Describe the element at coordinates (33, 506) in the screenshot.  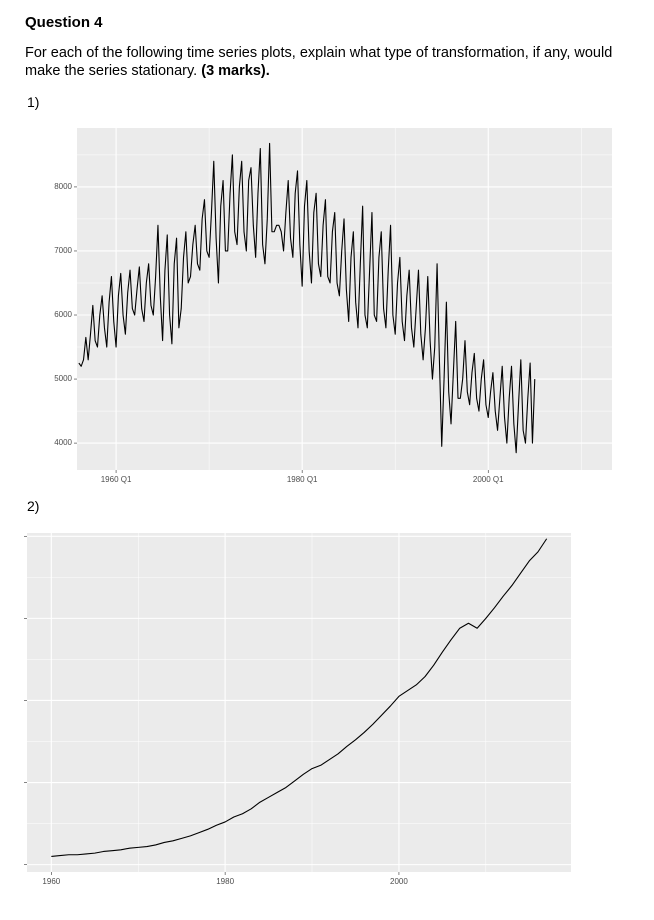
I see `item-label: 2)` at that location.